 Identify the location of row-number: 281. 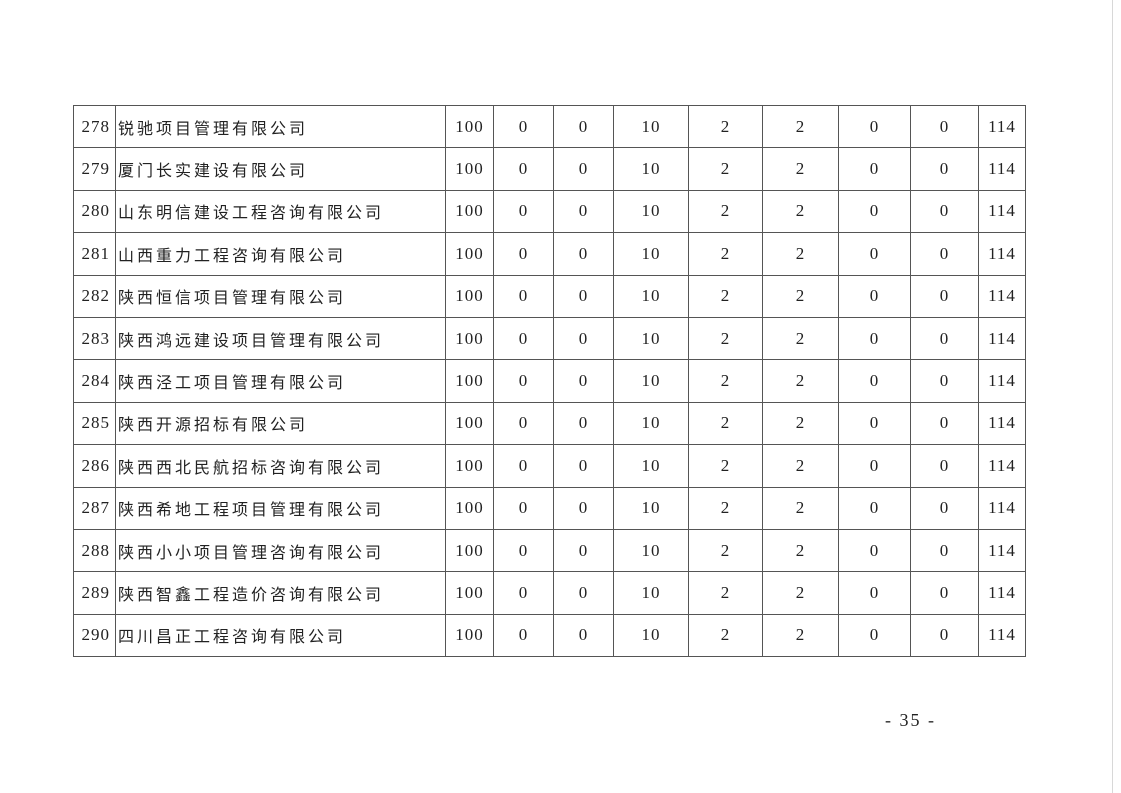
(94, 254).